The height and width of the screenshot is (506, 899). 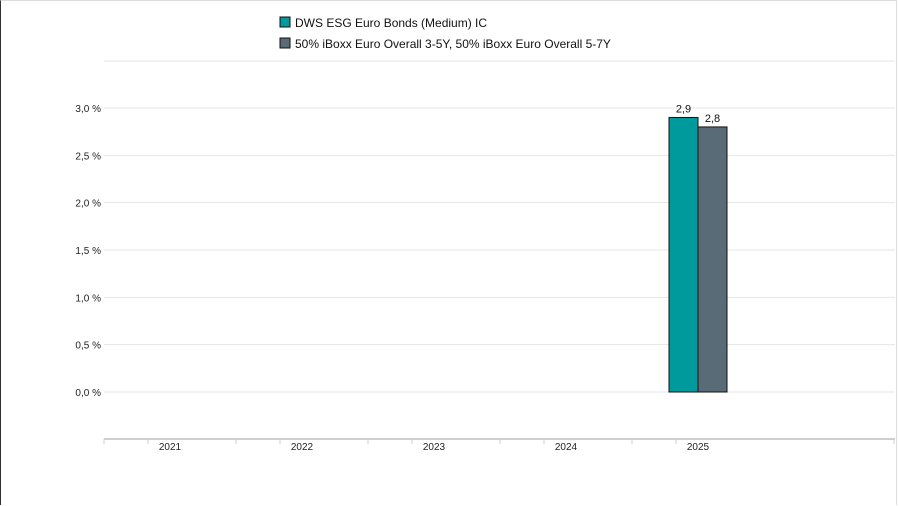 I want to click on x-tick-label: 2022, so click(x=302, y=447).